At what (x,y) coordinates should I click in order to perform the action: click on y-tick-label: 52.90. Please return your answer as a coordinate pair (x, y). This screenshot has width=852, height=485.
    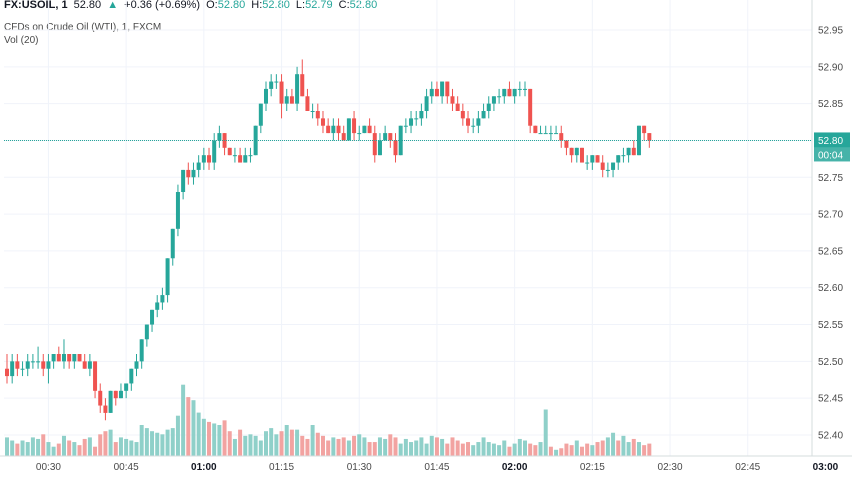
    Looking at the image, I should click on (830, 67).